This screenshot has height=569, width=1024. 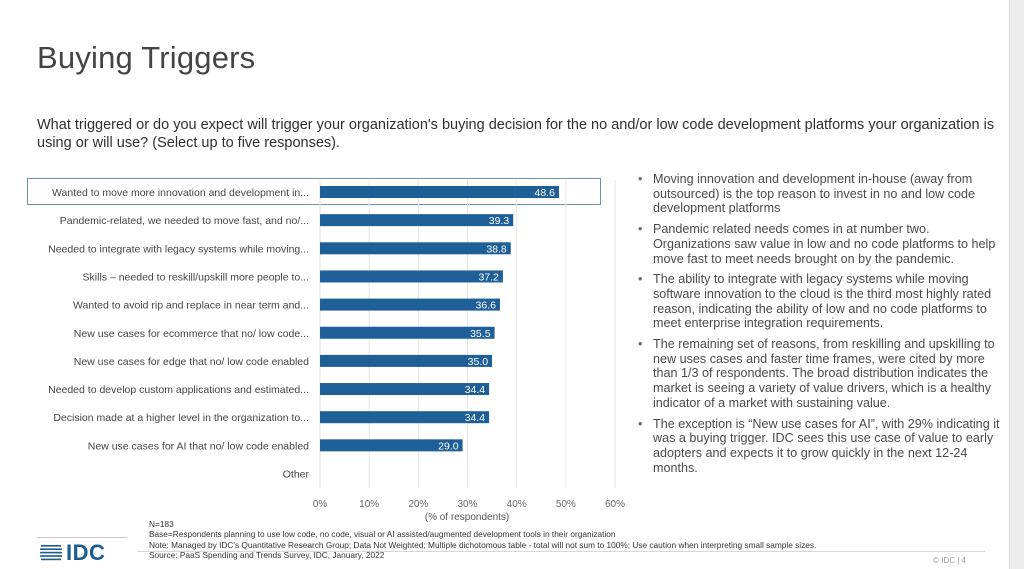 What do you see at coordinates (496, 249) in the screenshot?
I see `bar-value-label: 38.8` at bounding box center [496, 249].